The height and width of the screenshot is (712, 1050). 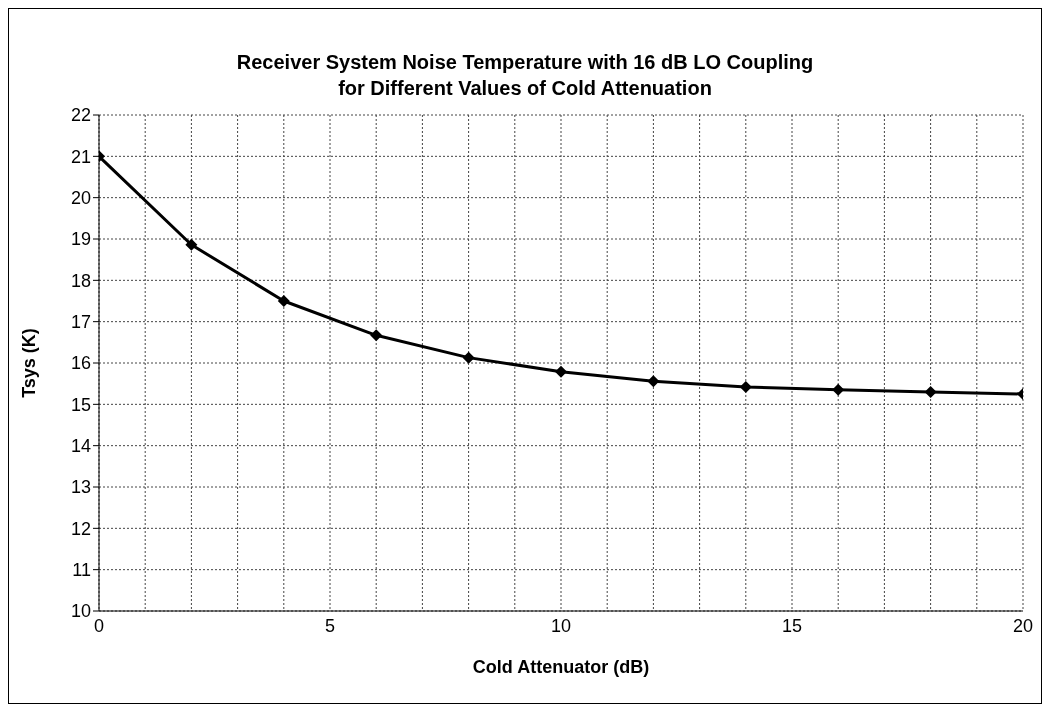 What do you see at coordinates (80, 280) in the screenshot?
I see `y-tick-label: 18` at bounding box center [80, 280].